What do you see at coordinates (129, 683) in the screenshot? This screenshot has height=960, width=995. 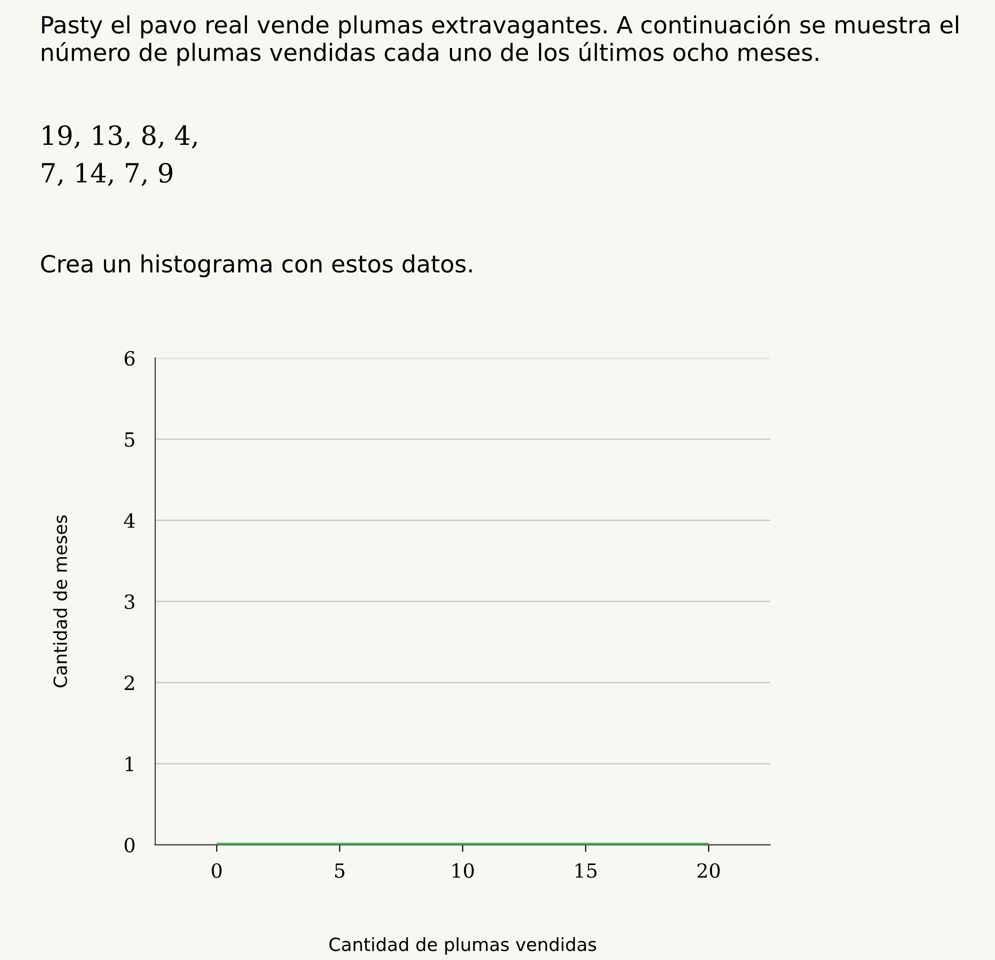 I see `y-tick-label: 2` at bounding box center [129, 683].